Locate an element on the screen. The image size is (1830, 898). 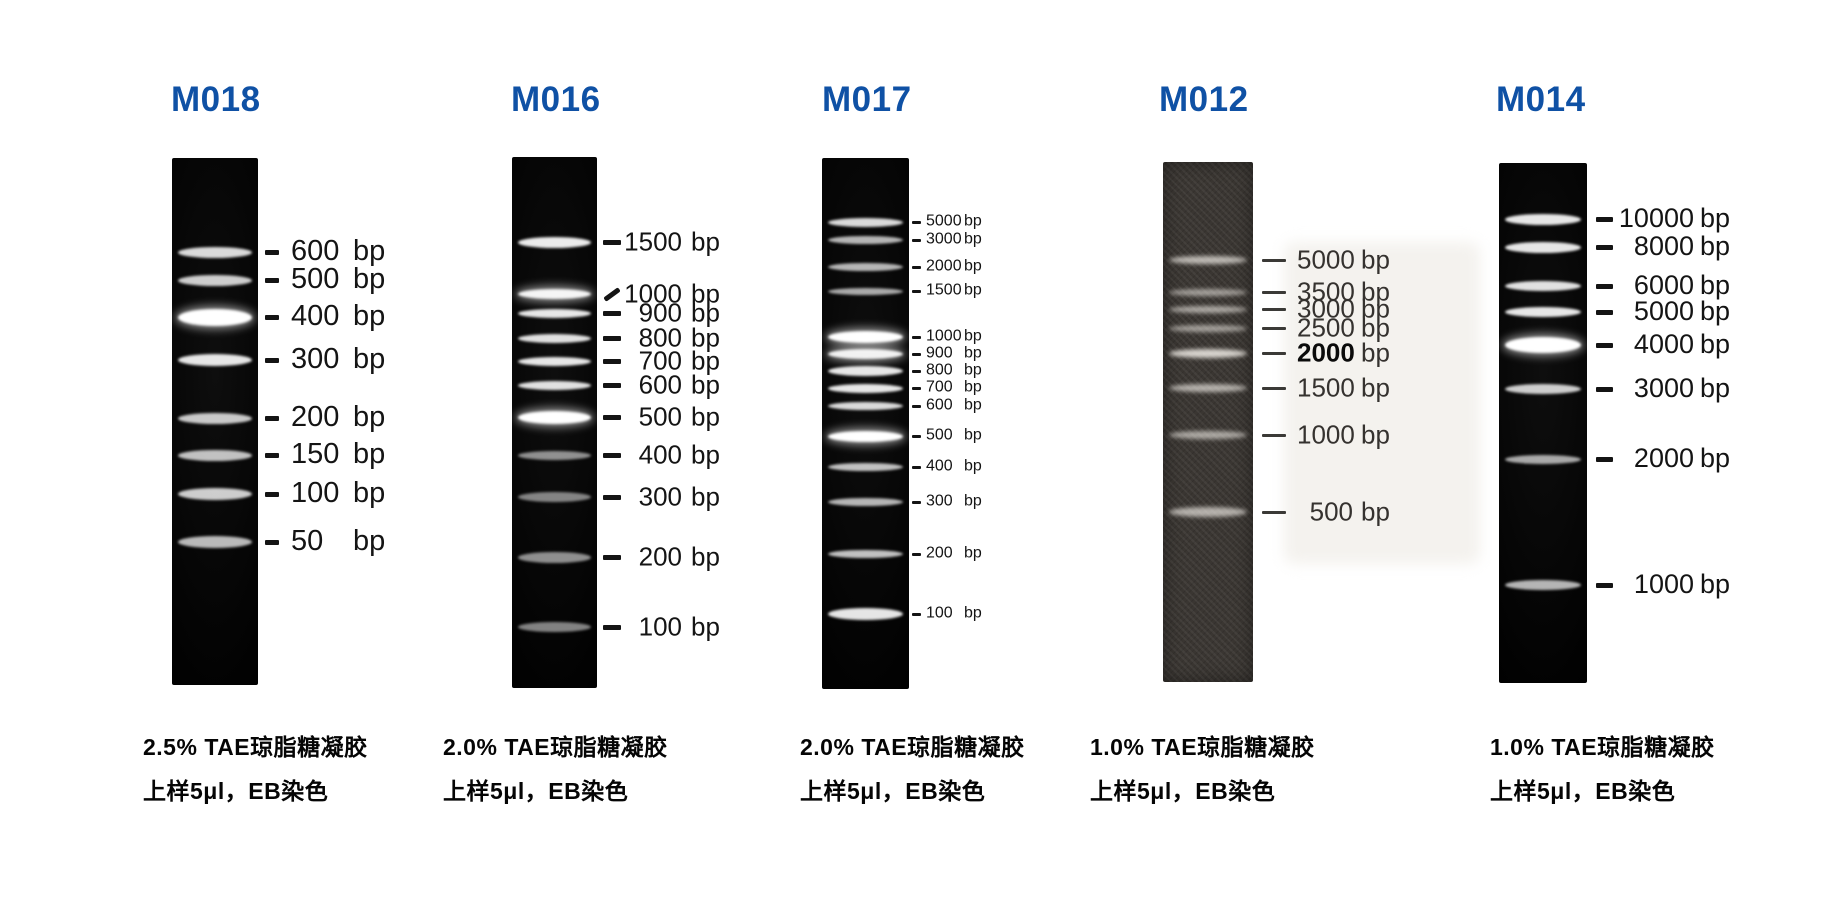
band-label-M014-4000: 4000 bp is located at coordinates (1674, 344).